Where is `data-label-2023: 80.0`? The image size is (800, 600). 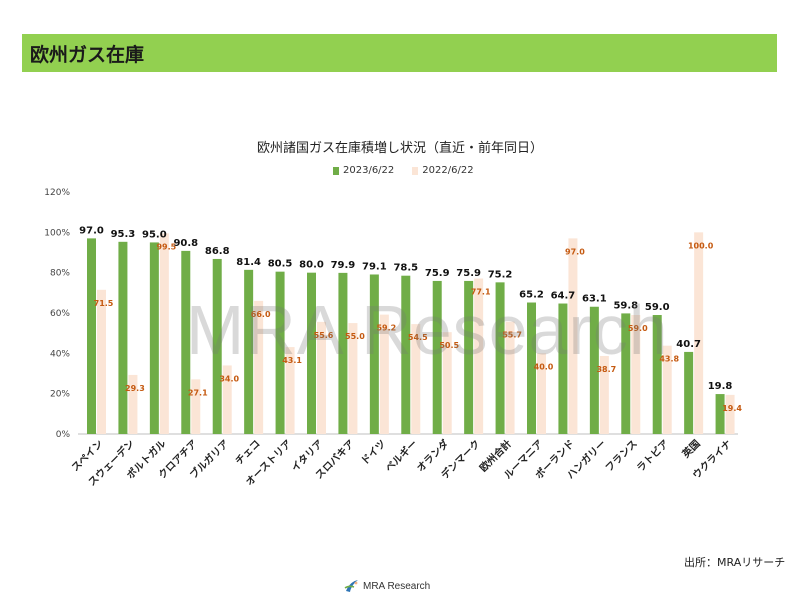 data-label-2023: 80.0 is located at coordinates (311, 265).